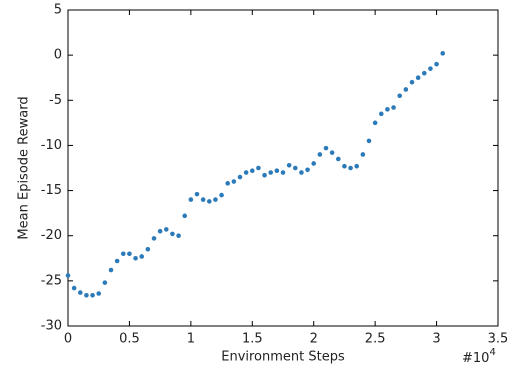  What do you see at coordinates (479, 356) in the screenshot?
I see `x-multiplier: #104` at bounding box center [479, 356].